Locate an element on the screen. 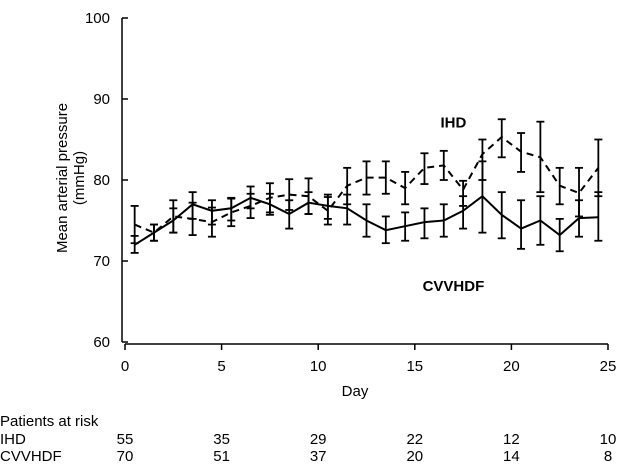  series-label-ihd: IHD is located at coordinates (454, 122).